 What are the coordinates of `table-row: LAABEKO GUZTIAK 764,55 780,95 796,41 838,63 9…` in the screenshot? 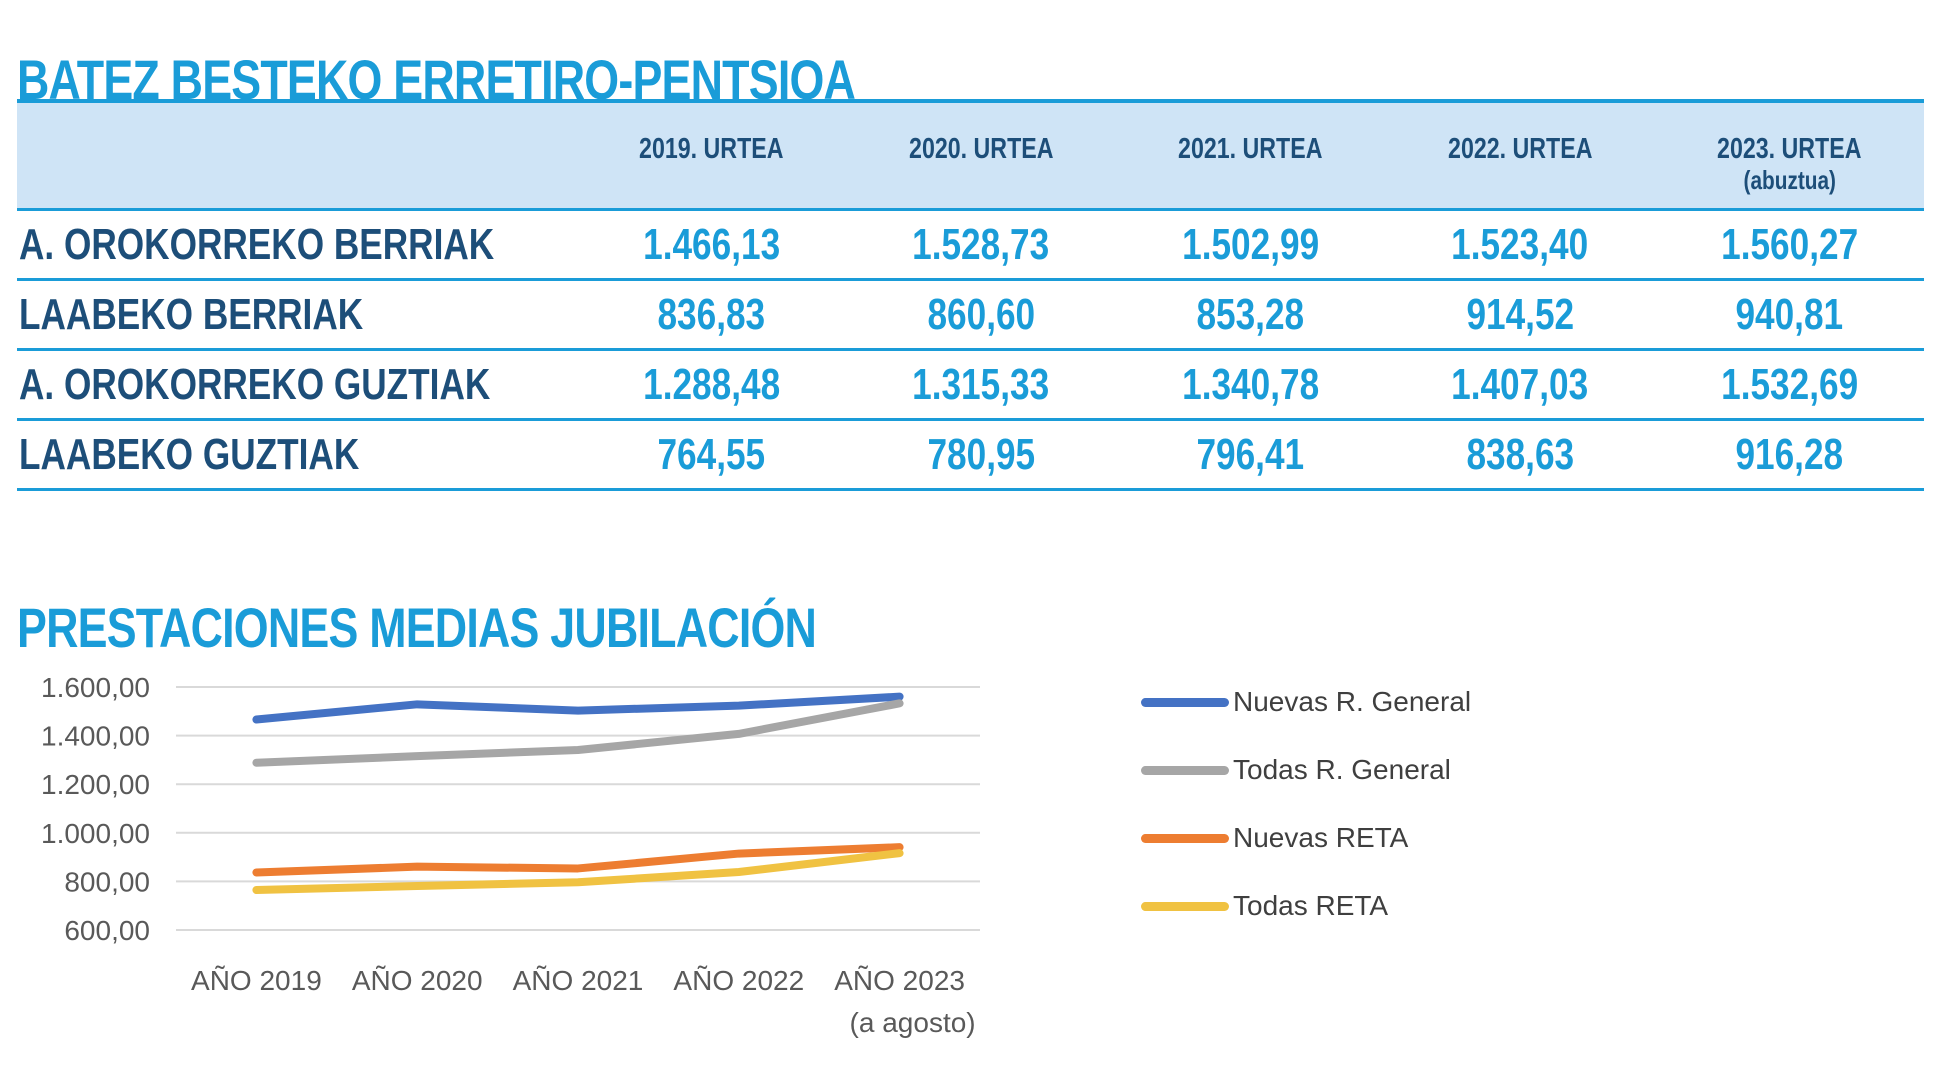 It's located at (970, 456).